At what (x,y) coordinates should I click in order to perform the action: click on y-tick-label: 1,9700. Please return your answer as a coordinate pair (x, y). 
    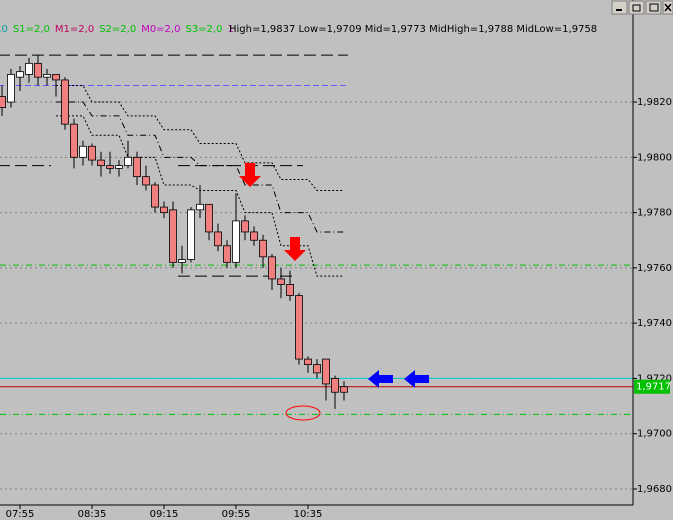
    Looking at the image, I should click on (654, 434).